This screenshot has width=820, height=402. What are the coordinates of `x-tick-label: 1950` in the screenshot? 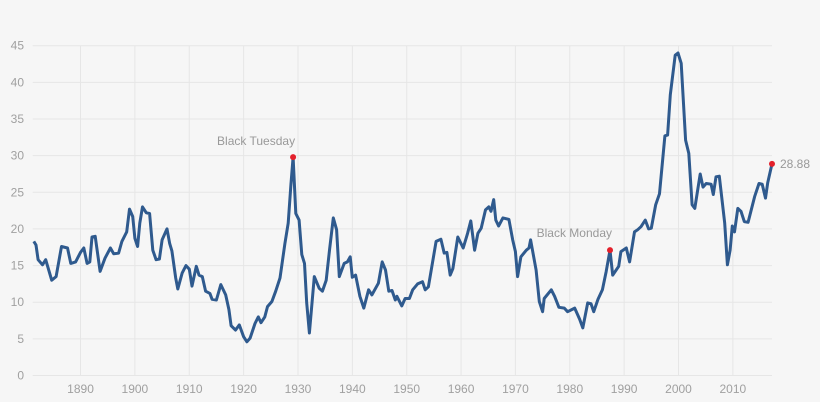 It's located at (406, 389).